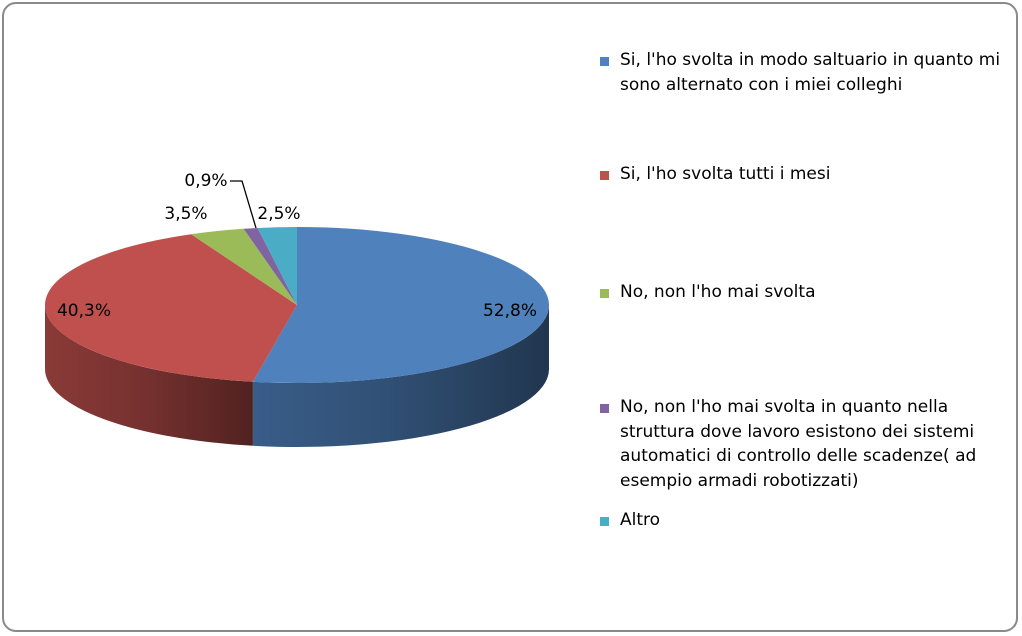 The width and height of the screenshot is (1022, 636). I want to click on slice-sistemi-automatici, so click(270, 266).